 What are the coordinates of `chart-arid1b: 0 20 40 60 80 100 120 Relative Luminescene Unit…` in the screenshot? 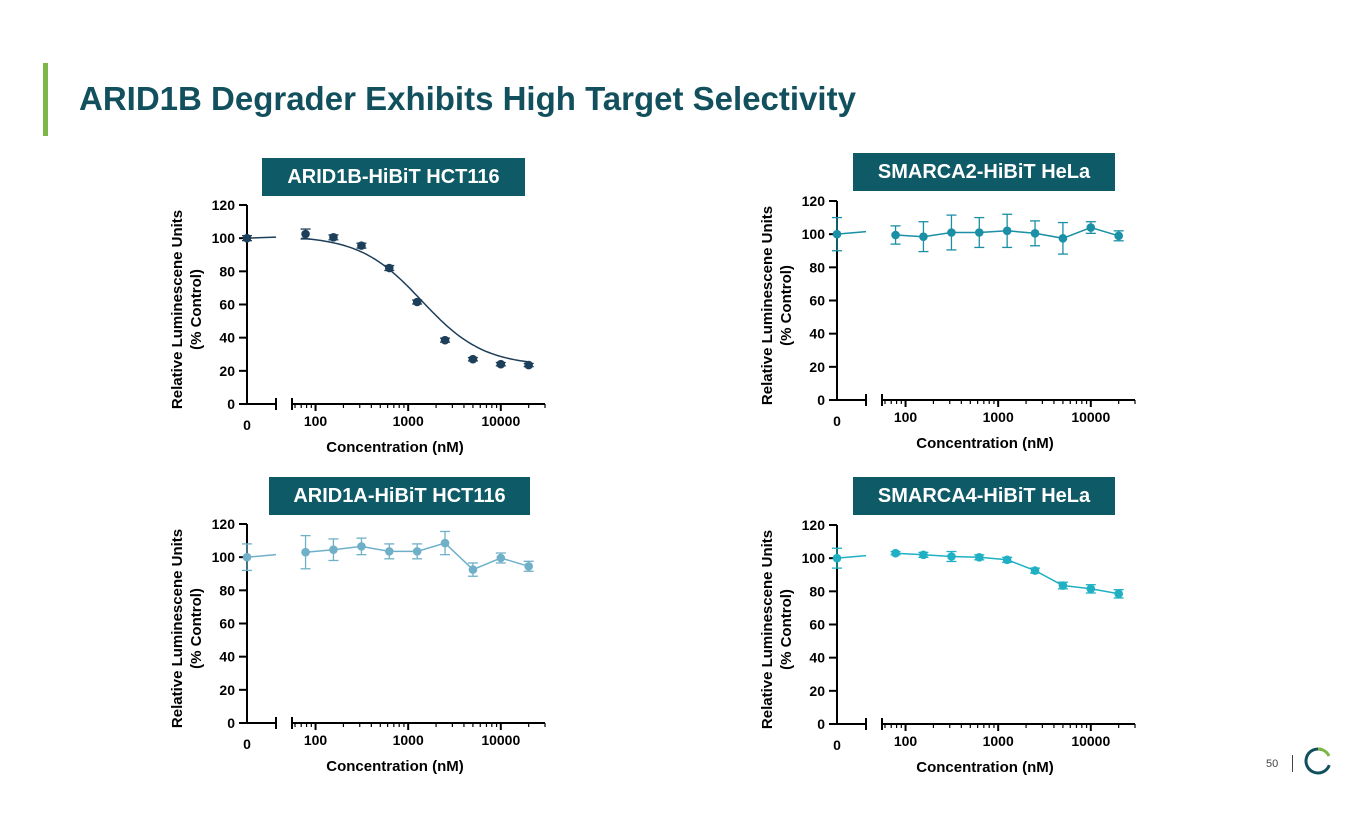 It's located at (355, 327).